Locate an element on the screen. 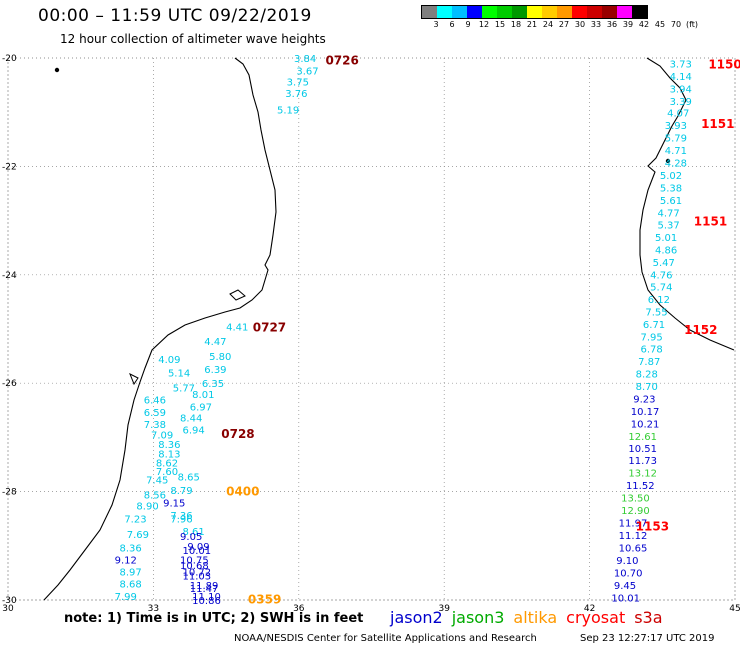 The height and width of the screenshot is (650, 740). west-track-wave-height: 8.13 is located at coordinates (169, 455).